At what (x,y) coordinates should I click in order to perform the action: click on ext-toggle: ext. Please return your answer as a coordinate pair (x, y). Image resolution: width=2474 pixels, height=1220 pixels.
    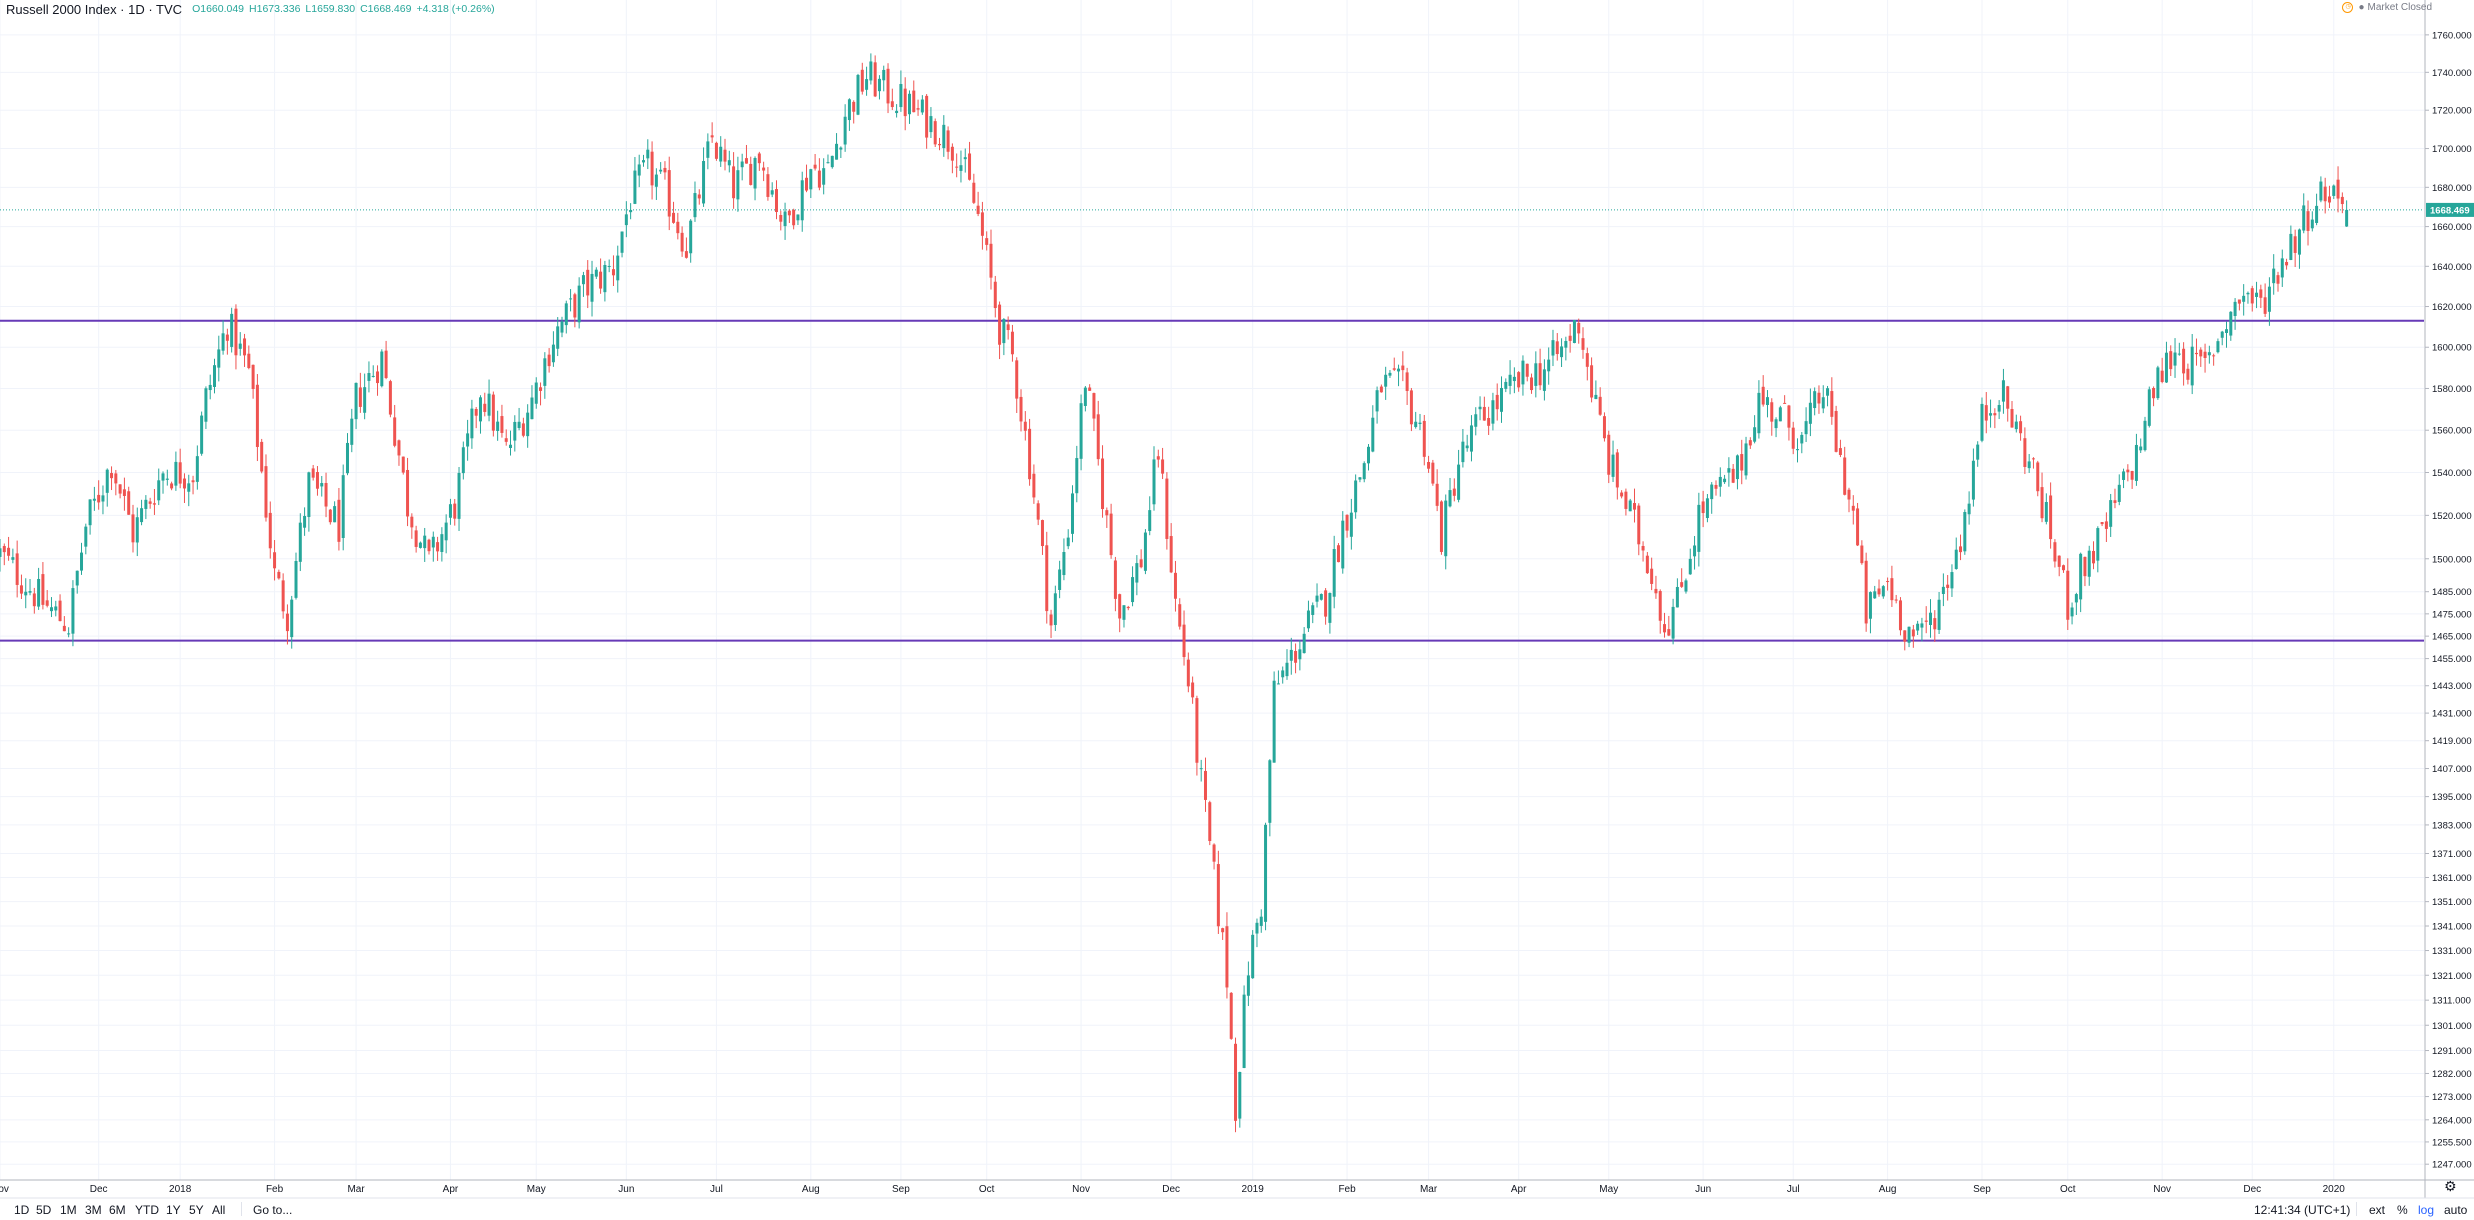
    Looking at the image, I should click on (2377, 1210).